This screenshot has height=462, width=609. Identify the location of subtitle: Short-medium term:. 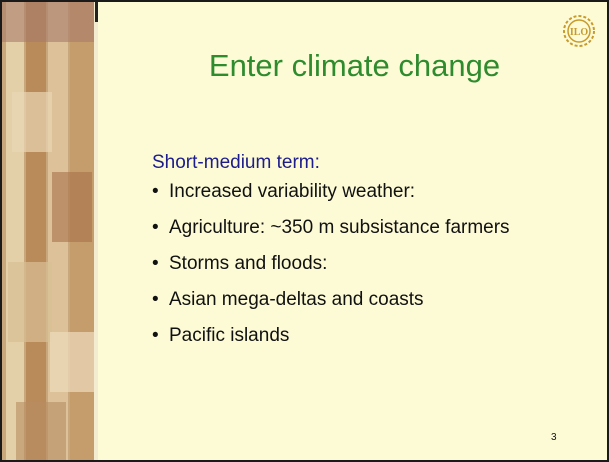
(236, 162).